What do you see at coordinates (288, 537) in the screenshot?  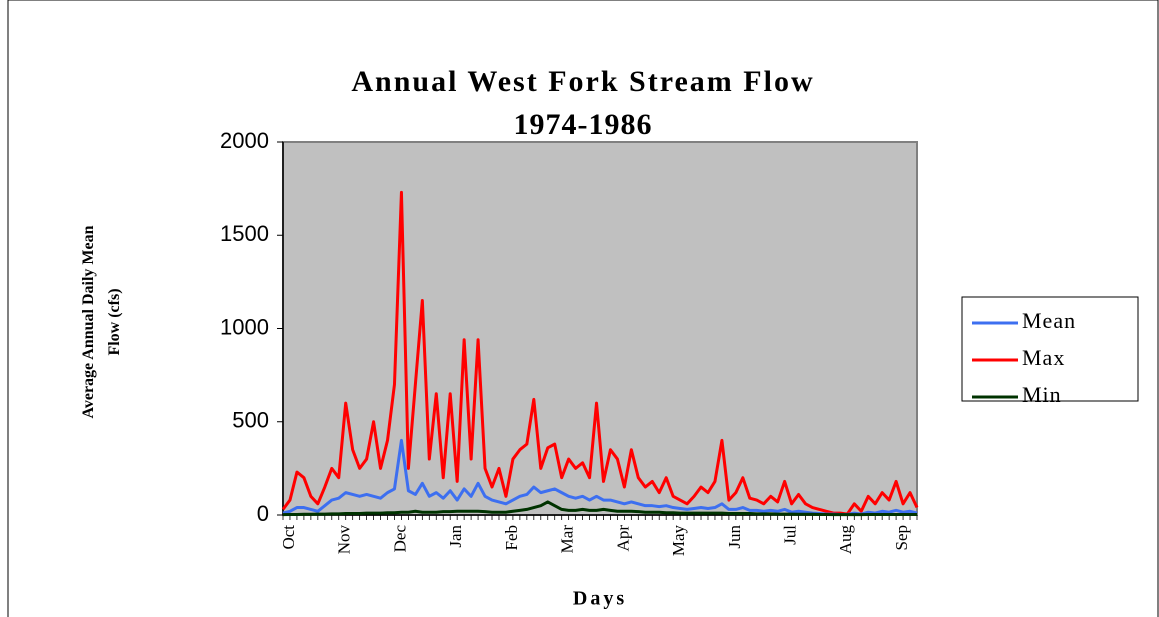 I see `x-tick-label: Oct` at bounding box center [288, 537].